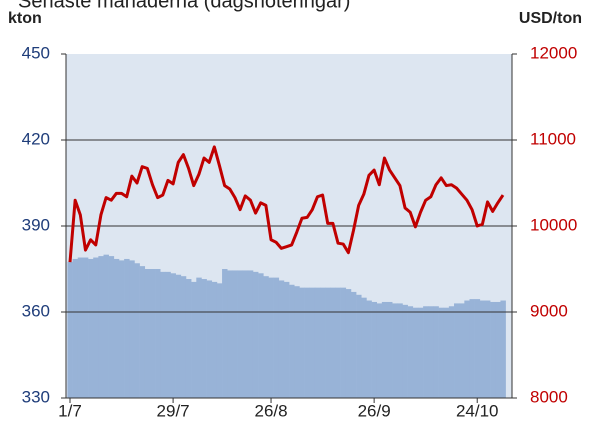  What do you see at coordinates (549, 310) in the screenshot?
I see `y2-tick-label: 9000` at bounding box center [549, 310].